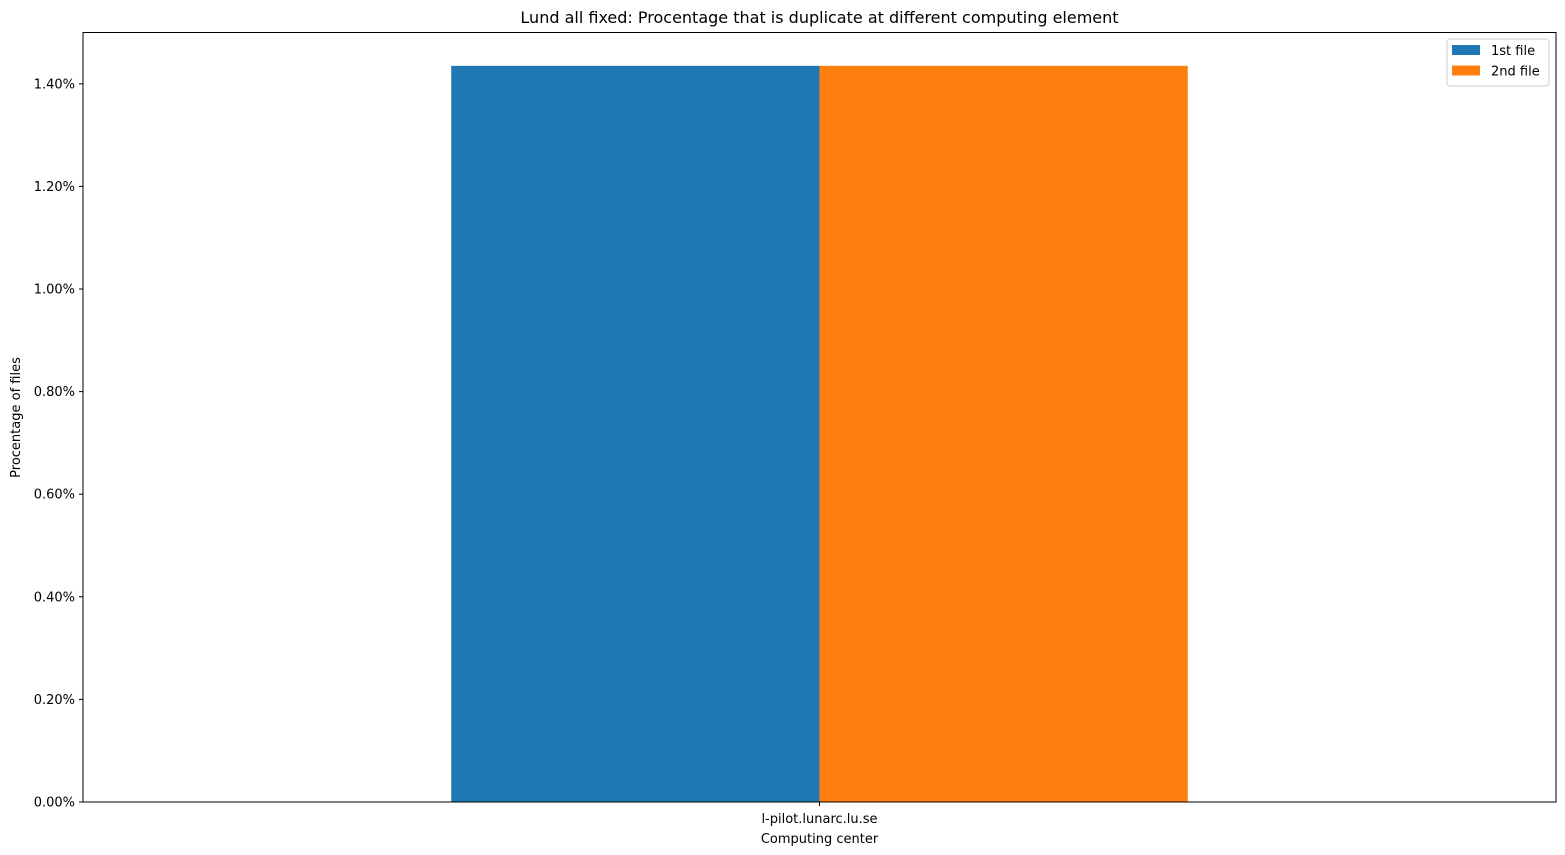 The height and width of the screenshot is (855, 1565). What do you see at coordinates (1515, 72) in the screenshot?
I see `legend-label: 2nd file` at bounding box center [1515, 72].